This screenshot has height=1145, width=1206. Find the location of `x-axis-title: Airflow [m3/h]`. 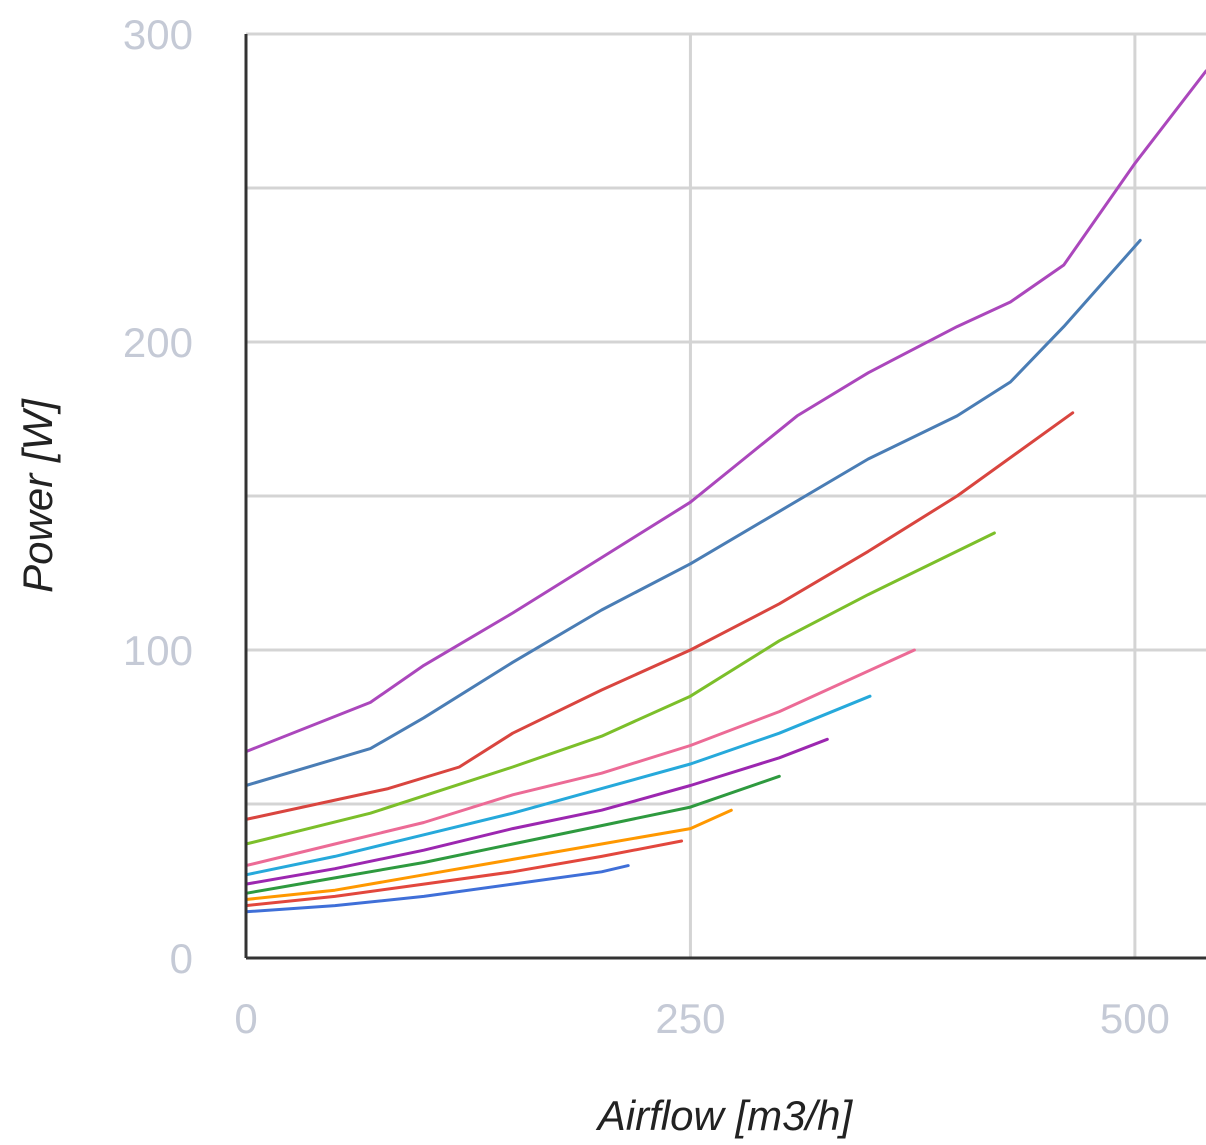

x-axis-title: Airflow [m3/h] is located at coordinates (724, 1115).